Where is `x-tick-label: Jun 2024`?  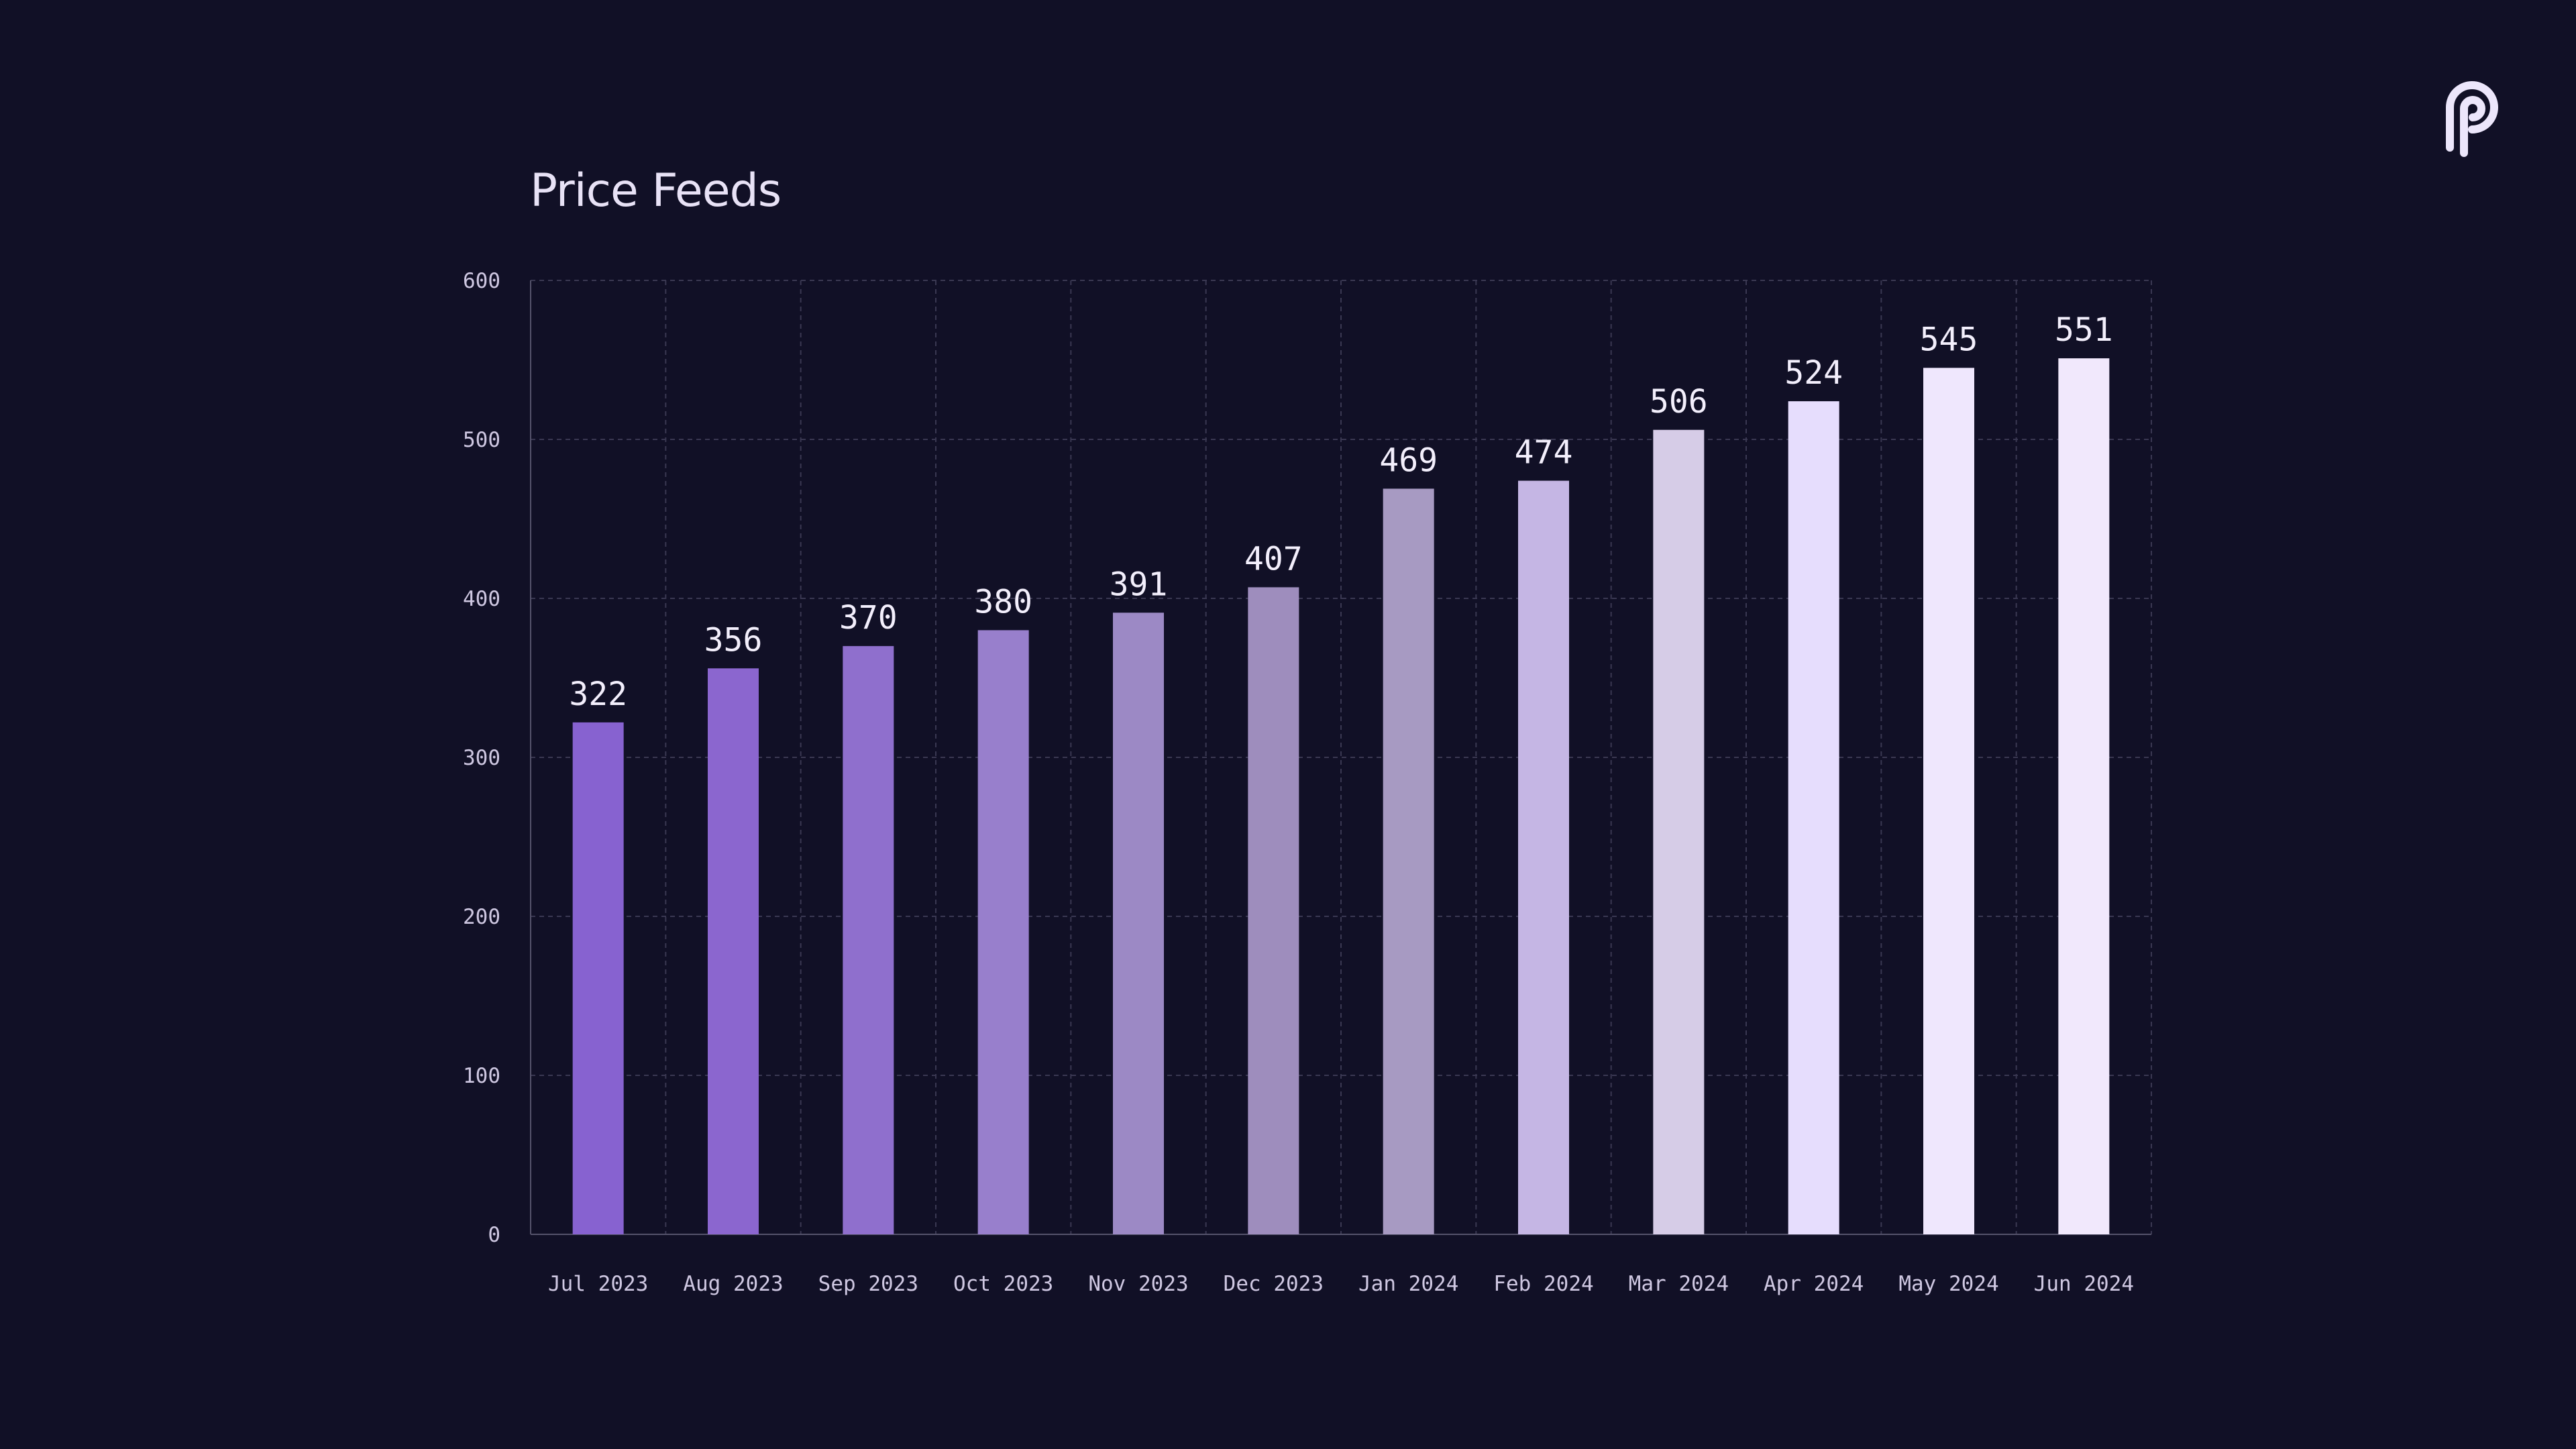
x-tick-label: Jun 2024 is located at coordinates (2084, 1284).